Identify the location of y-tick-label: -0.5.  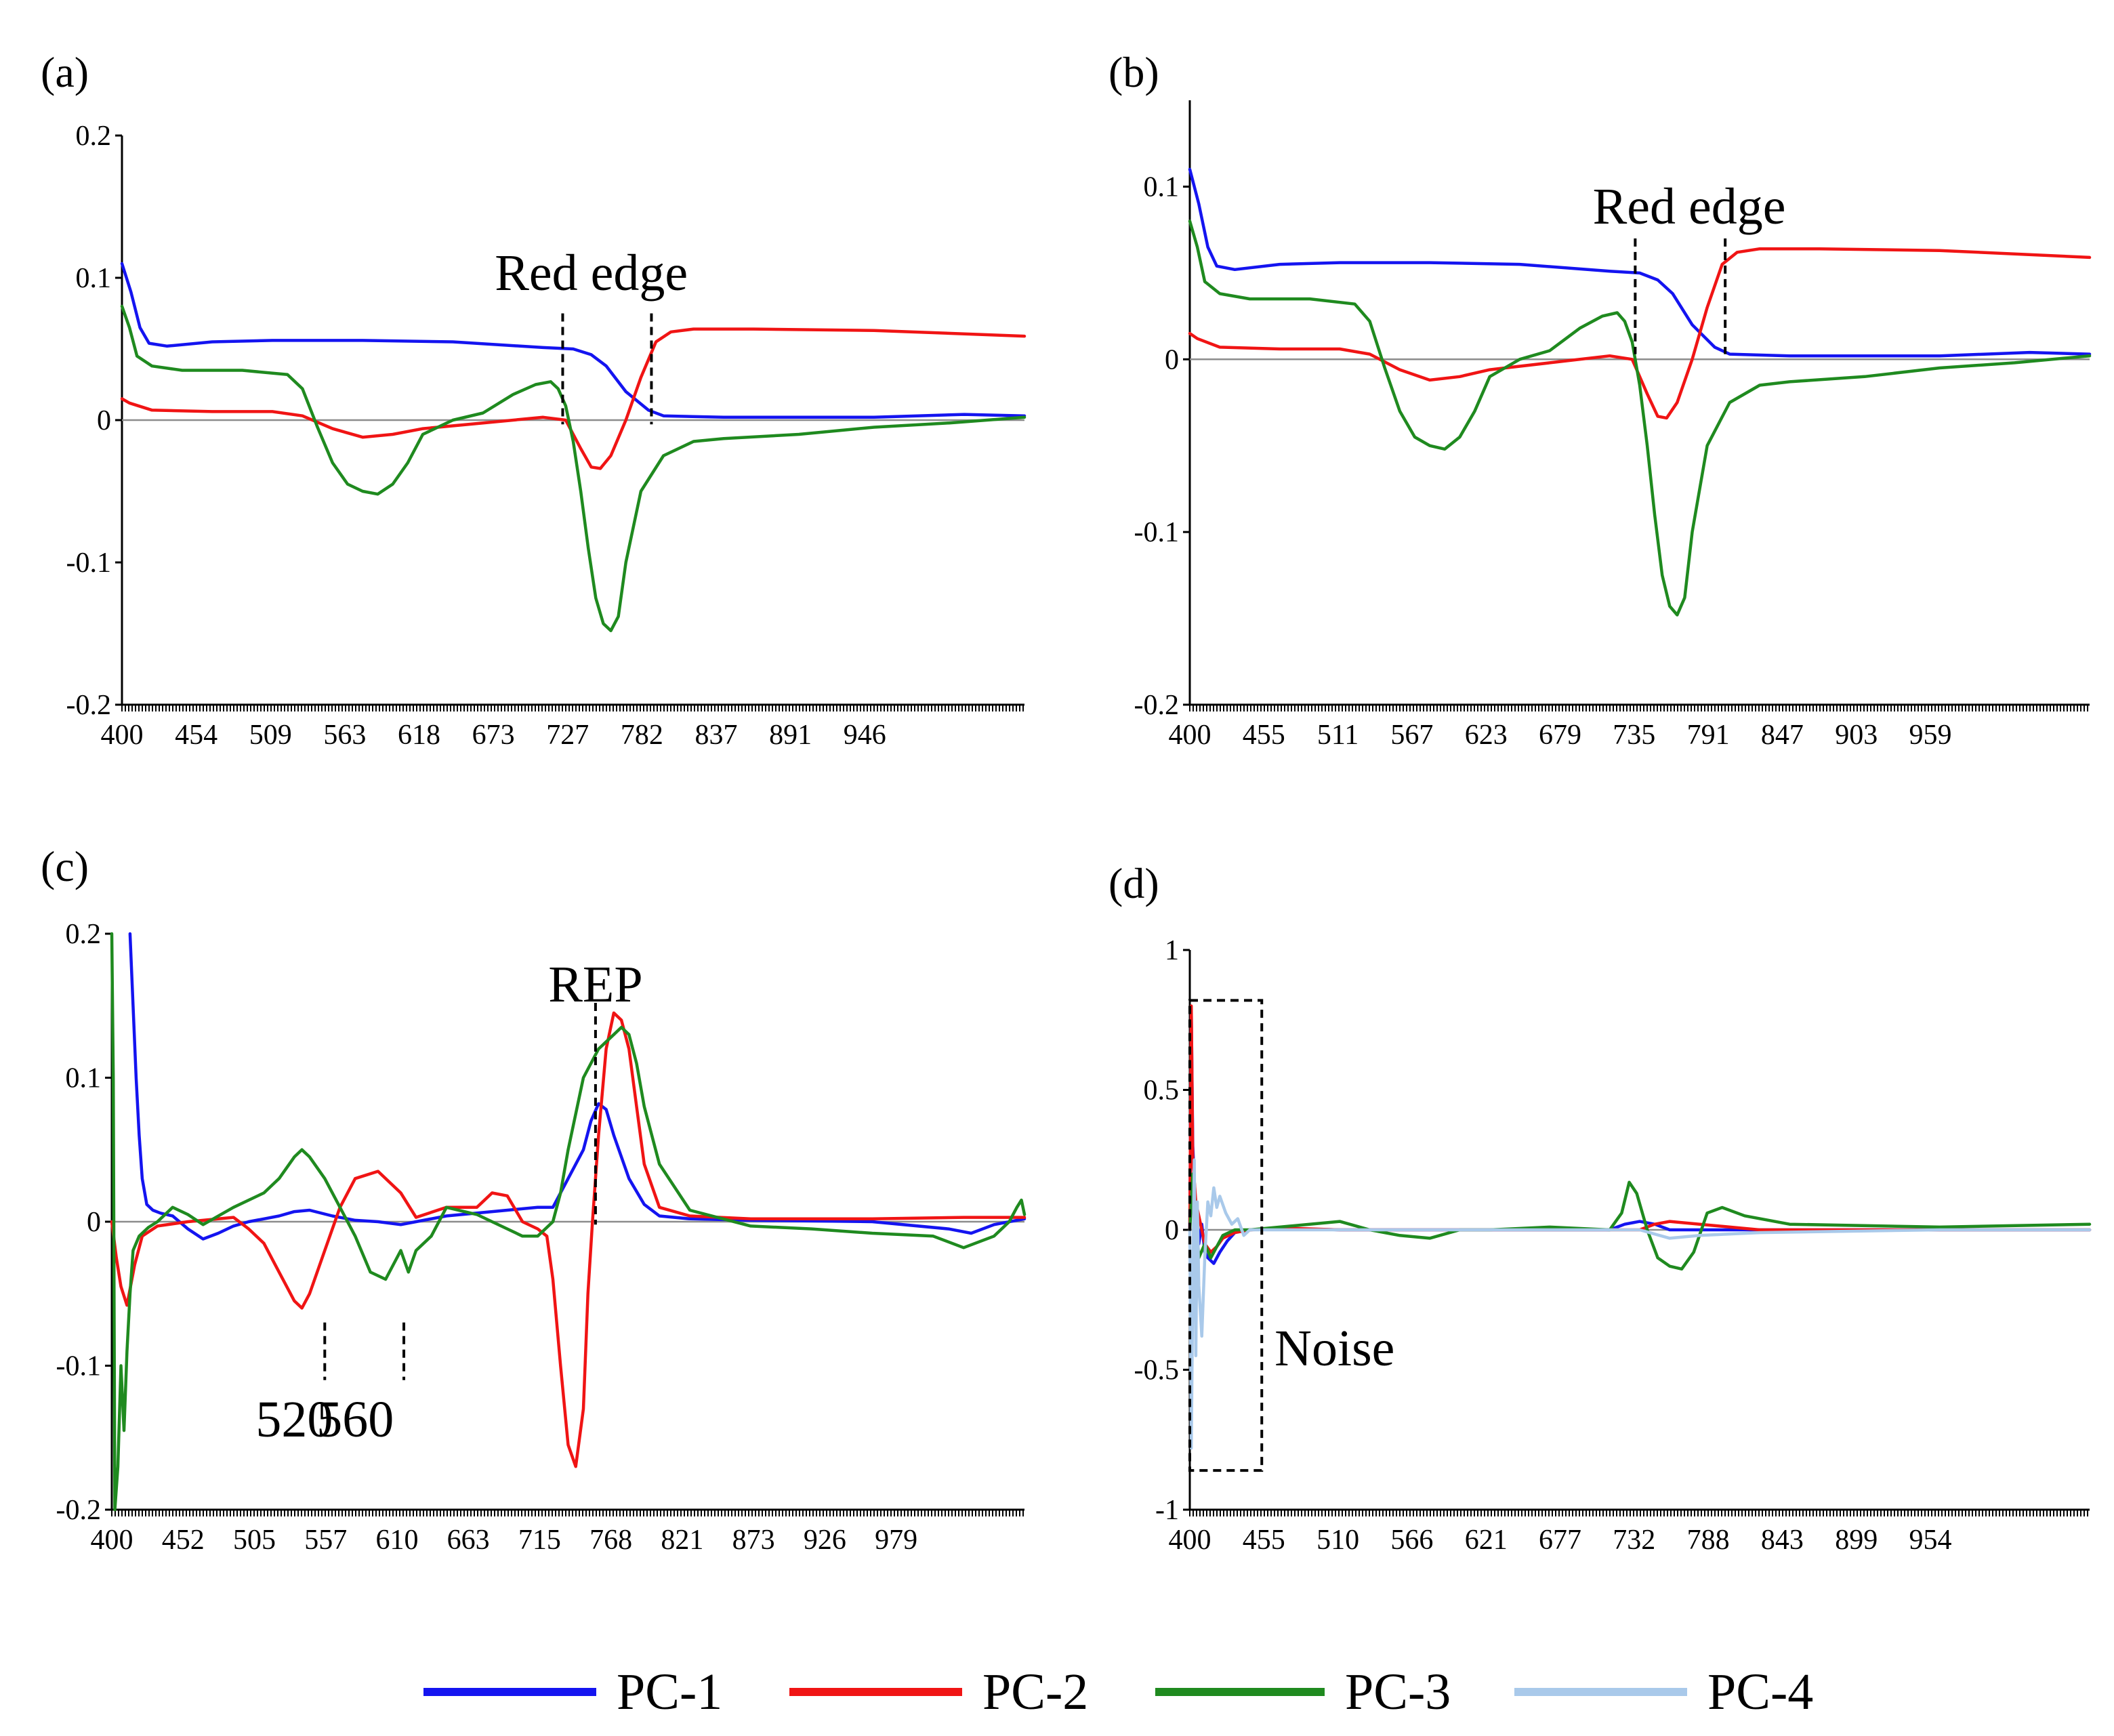
(1157, 1370).